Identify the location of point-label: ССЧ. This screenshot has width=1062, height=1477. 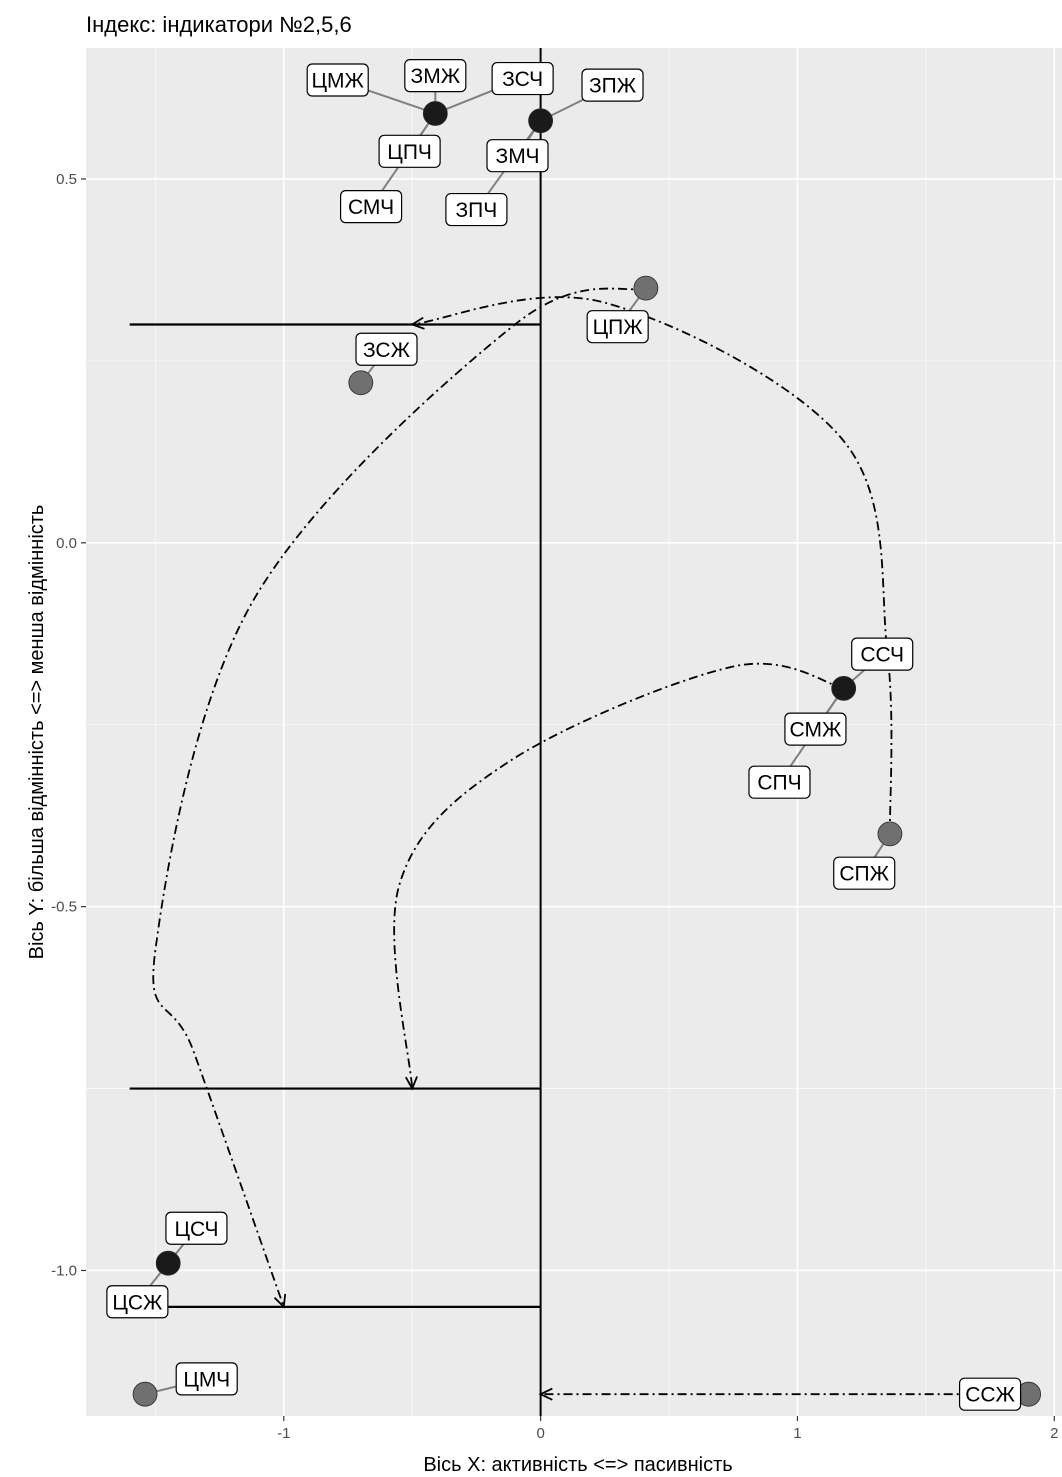
(882, 655).